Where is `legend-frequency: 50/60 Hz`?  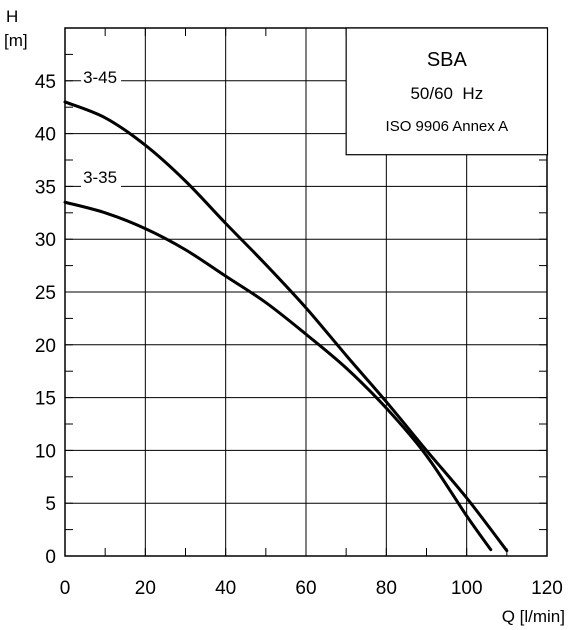
legend-frequency: 50/60 Hz is located at coordinates (446, 93).